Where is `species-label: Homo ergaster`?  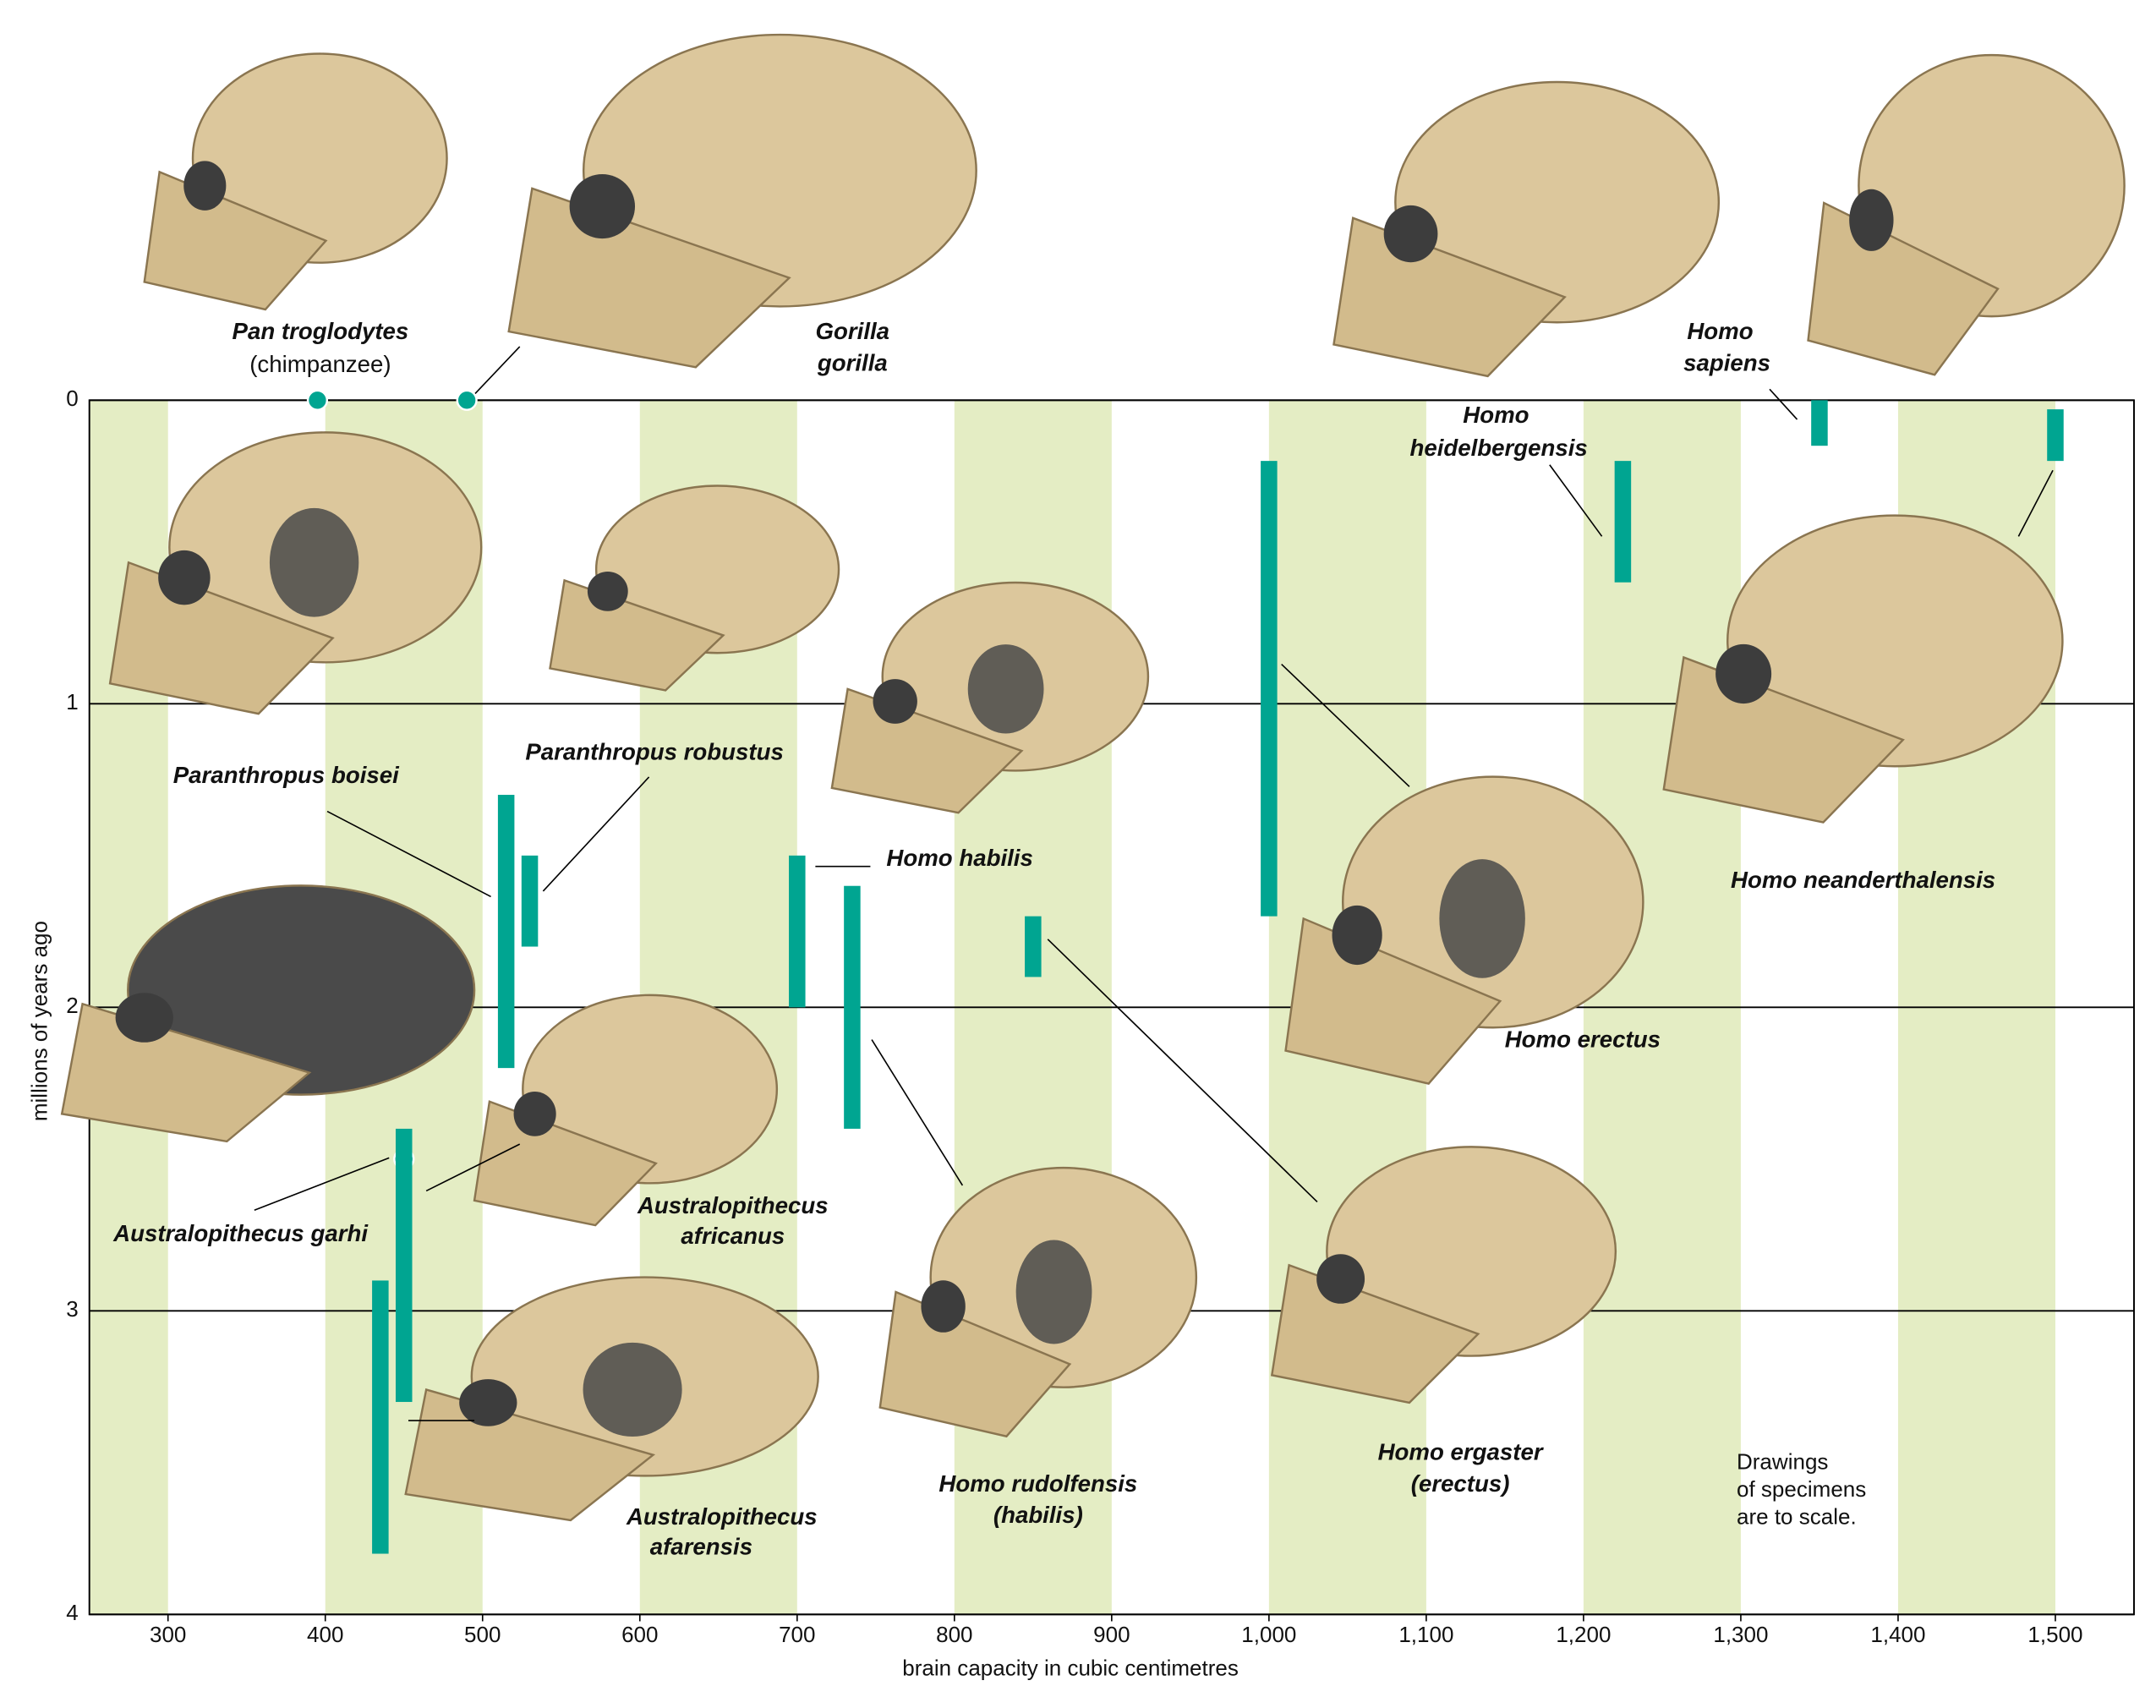 species-label: Homo ergaster is located at coordinates (1461, 1451).